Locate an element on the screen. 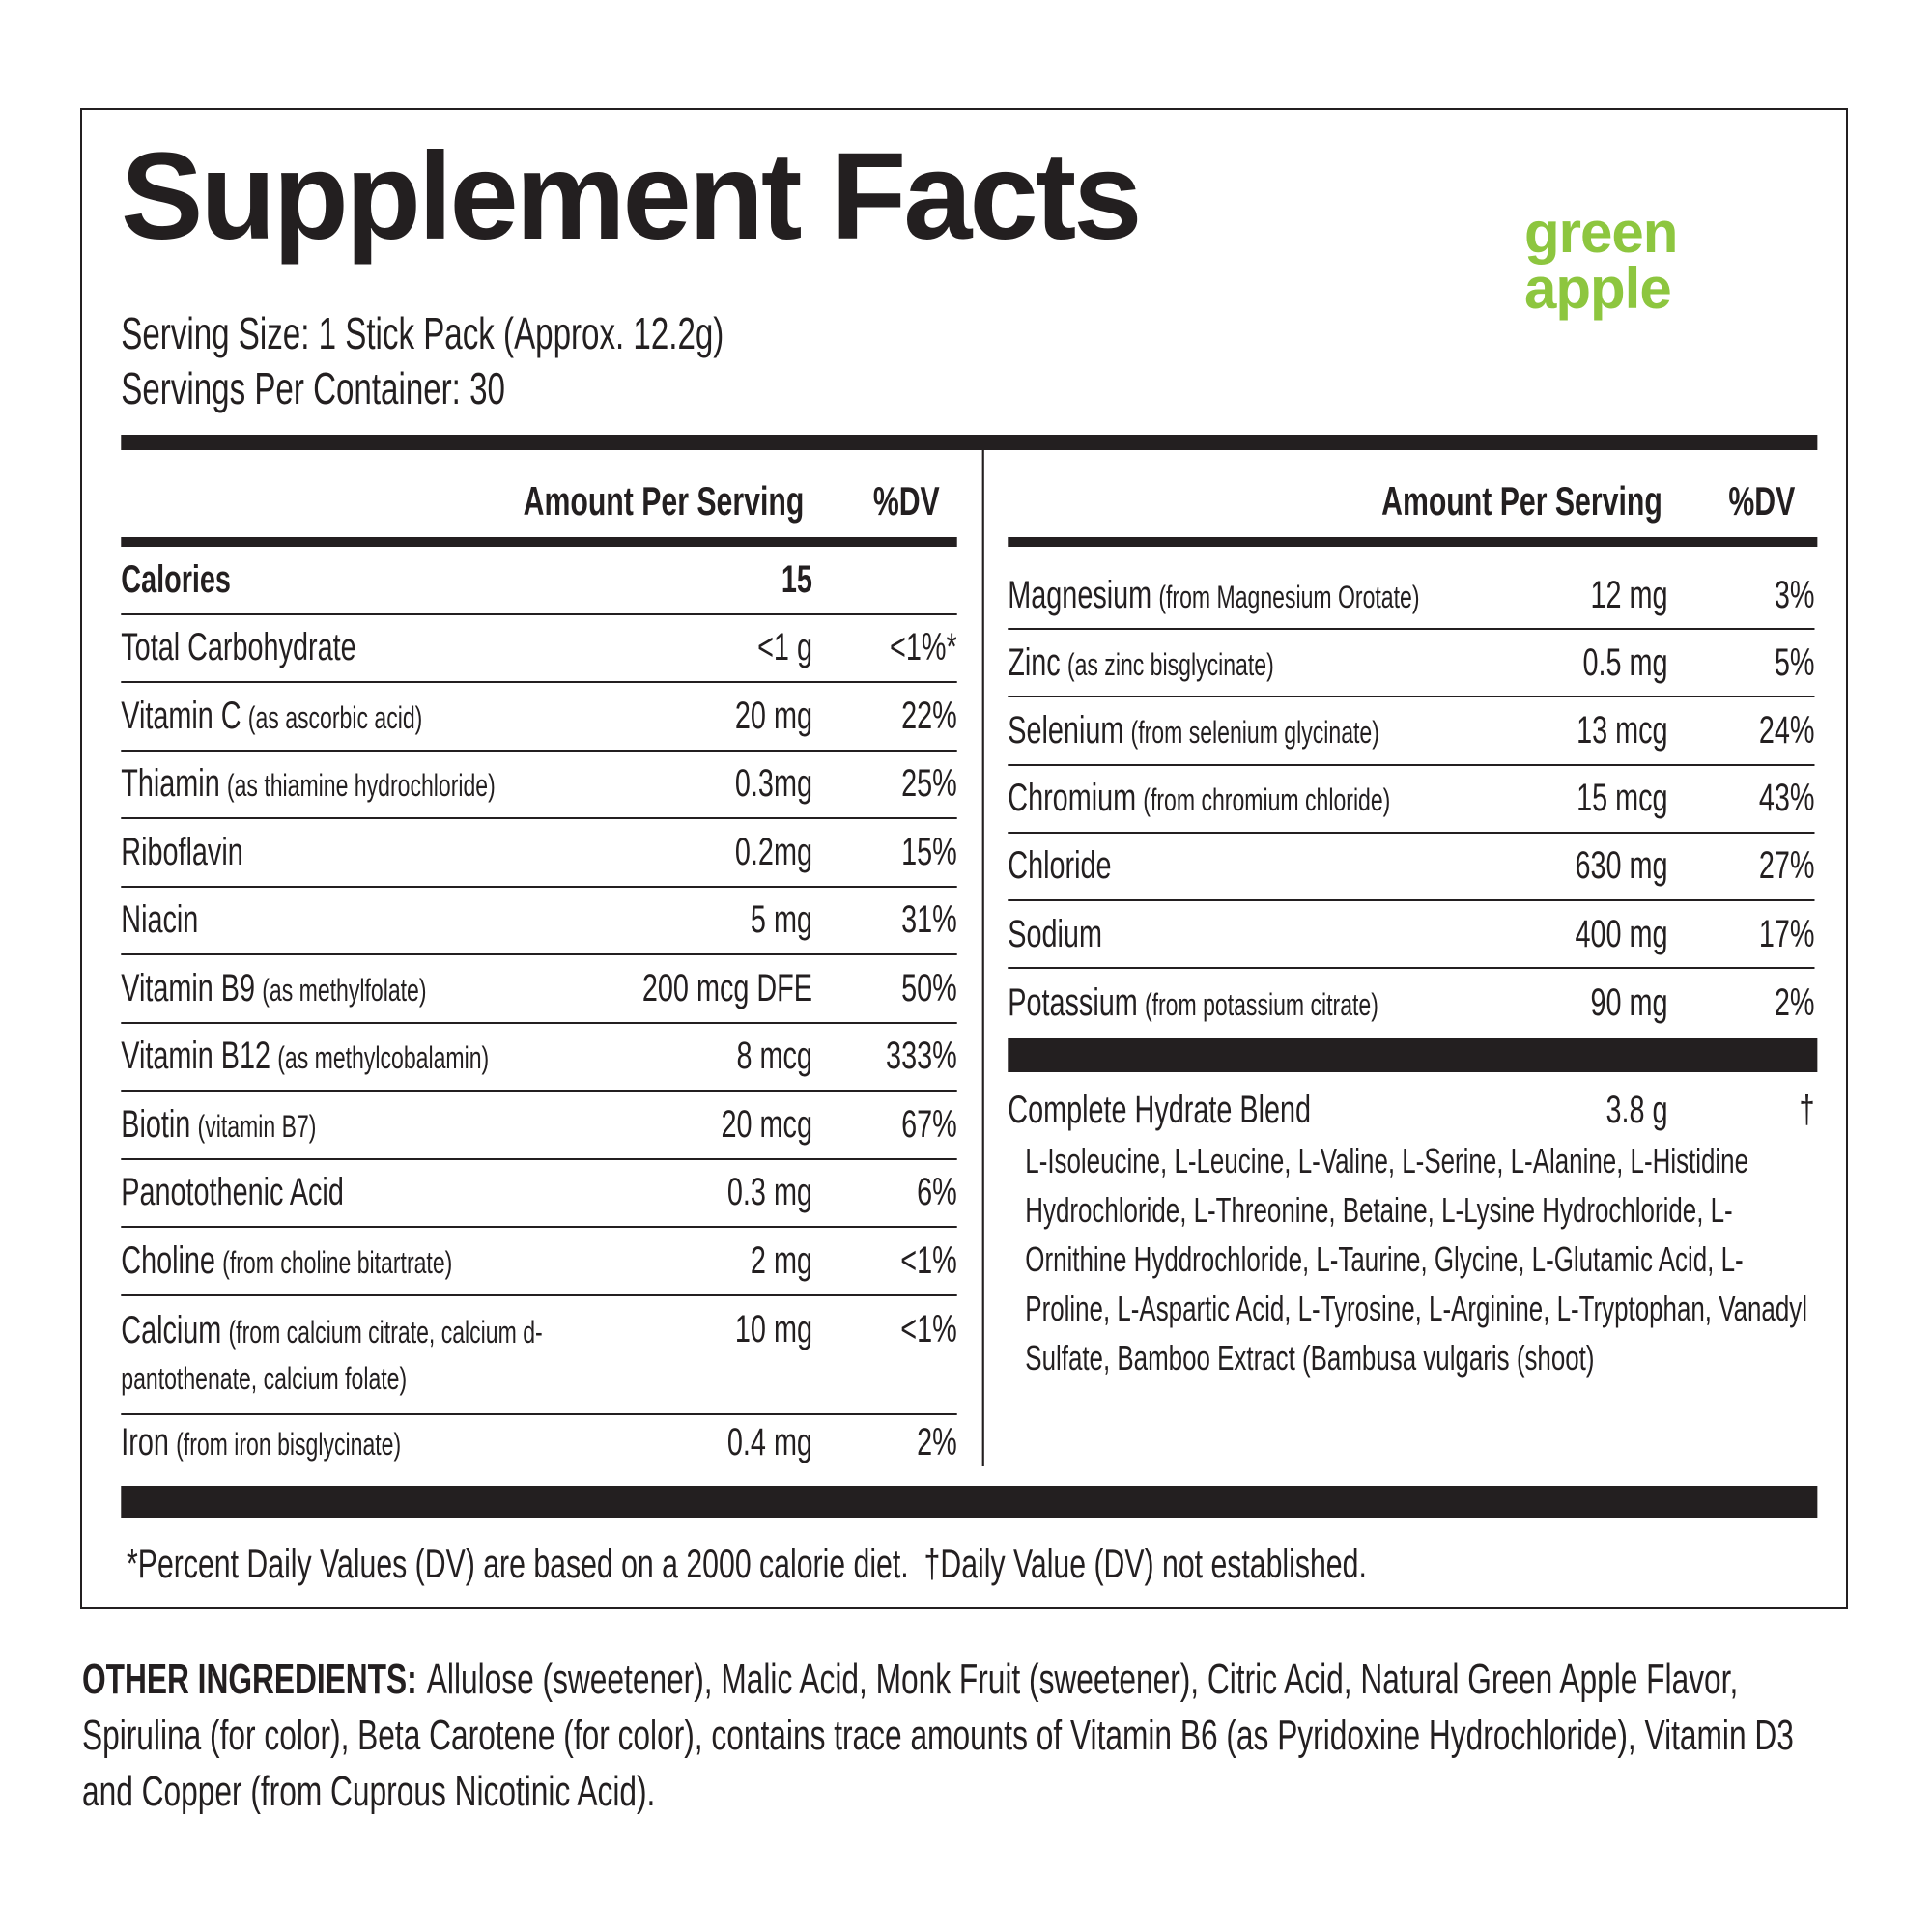  nutrient-name: Vitamin B9 is located at coordinates (188, 987).